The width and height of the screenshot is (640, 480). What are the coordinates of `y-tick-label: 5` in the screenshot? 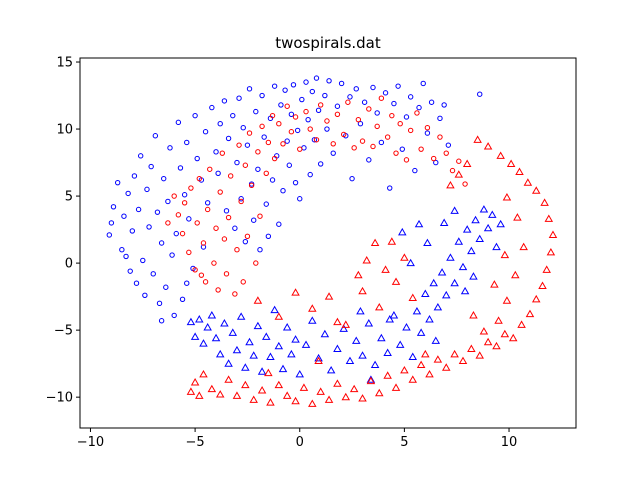 It's located at (69, 197).